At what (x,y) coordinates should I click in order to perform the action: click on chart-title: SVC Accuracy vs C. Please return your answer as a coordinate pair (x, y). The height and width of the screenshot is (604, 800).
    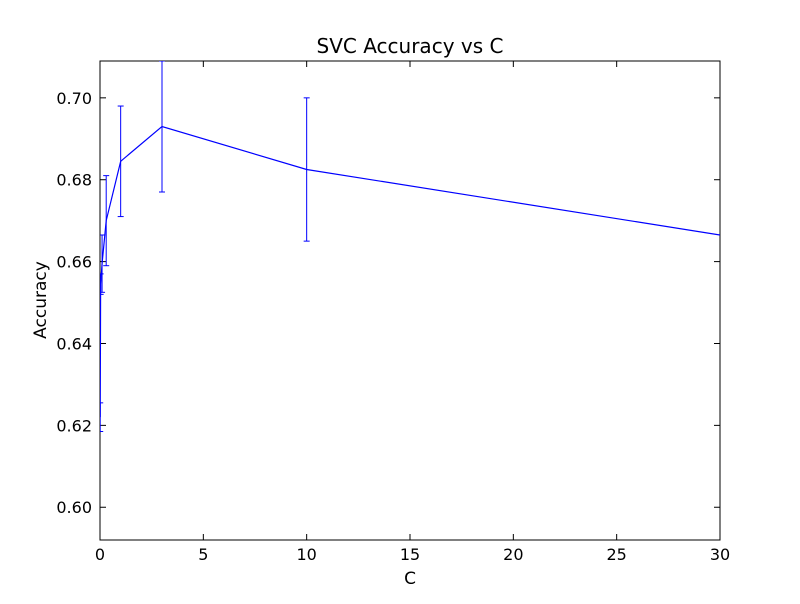
    Looking at the image, I should click on (410, 46).